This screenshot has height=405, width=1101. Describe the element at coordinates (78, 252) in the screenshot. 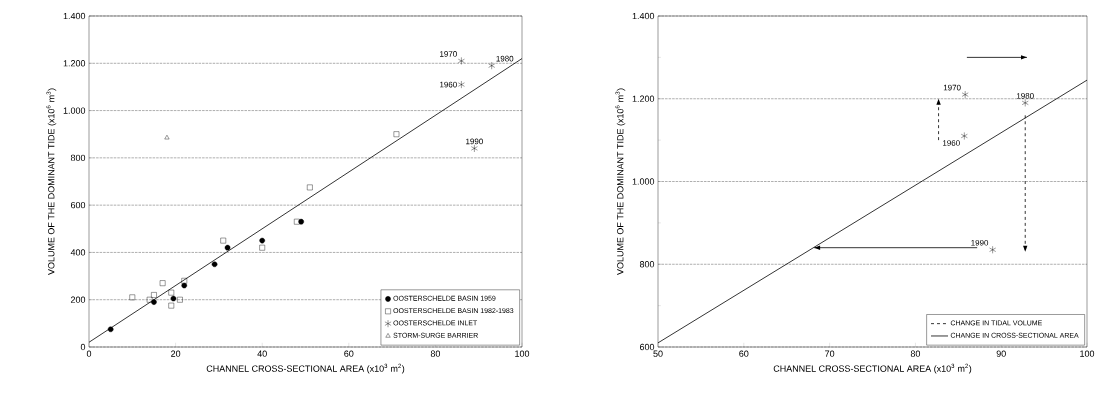

I see `y-tick-label: 400` at that location.